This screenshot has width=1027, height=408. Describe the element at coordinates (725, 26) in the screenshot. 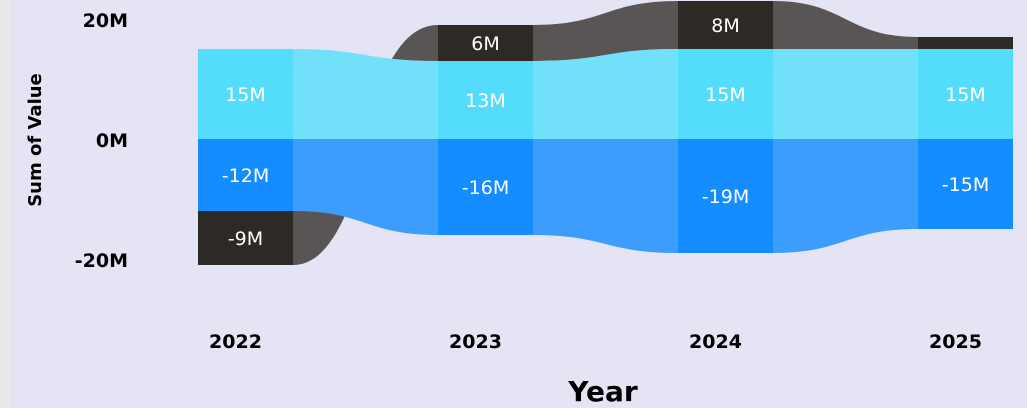

I see `data-label-series0-2024: 8M` at that location.